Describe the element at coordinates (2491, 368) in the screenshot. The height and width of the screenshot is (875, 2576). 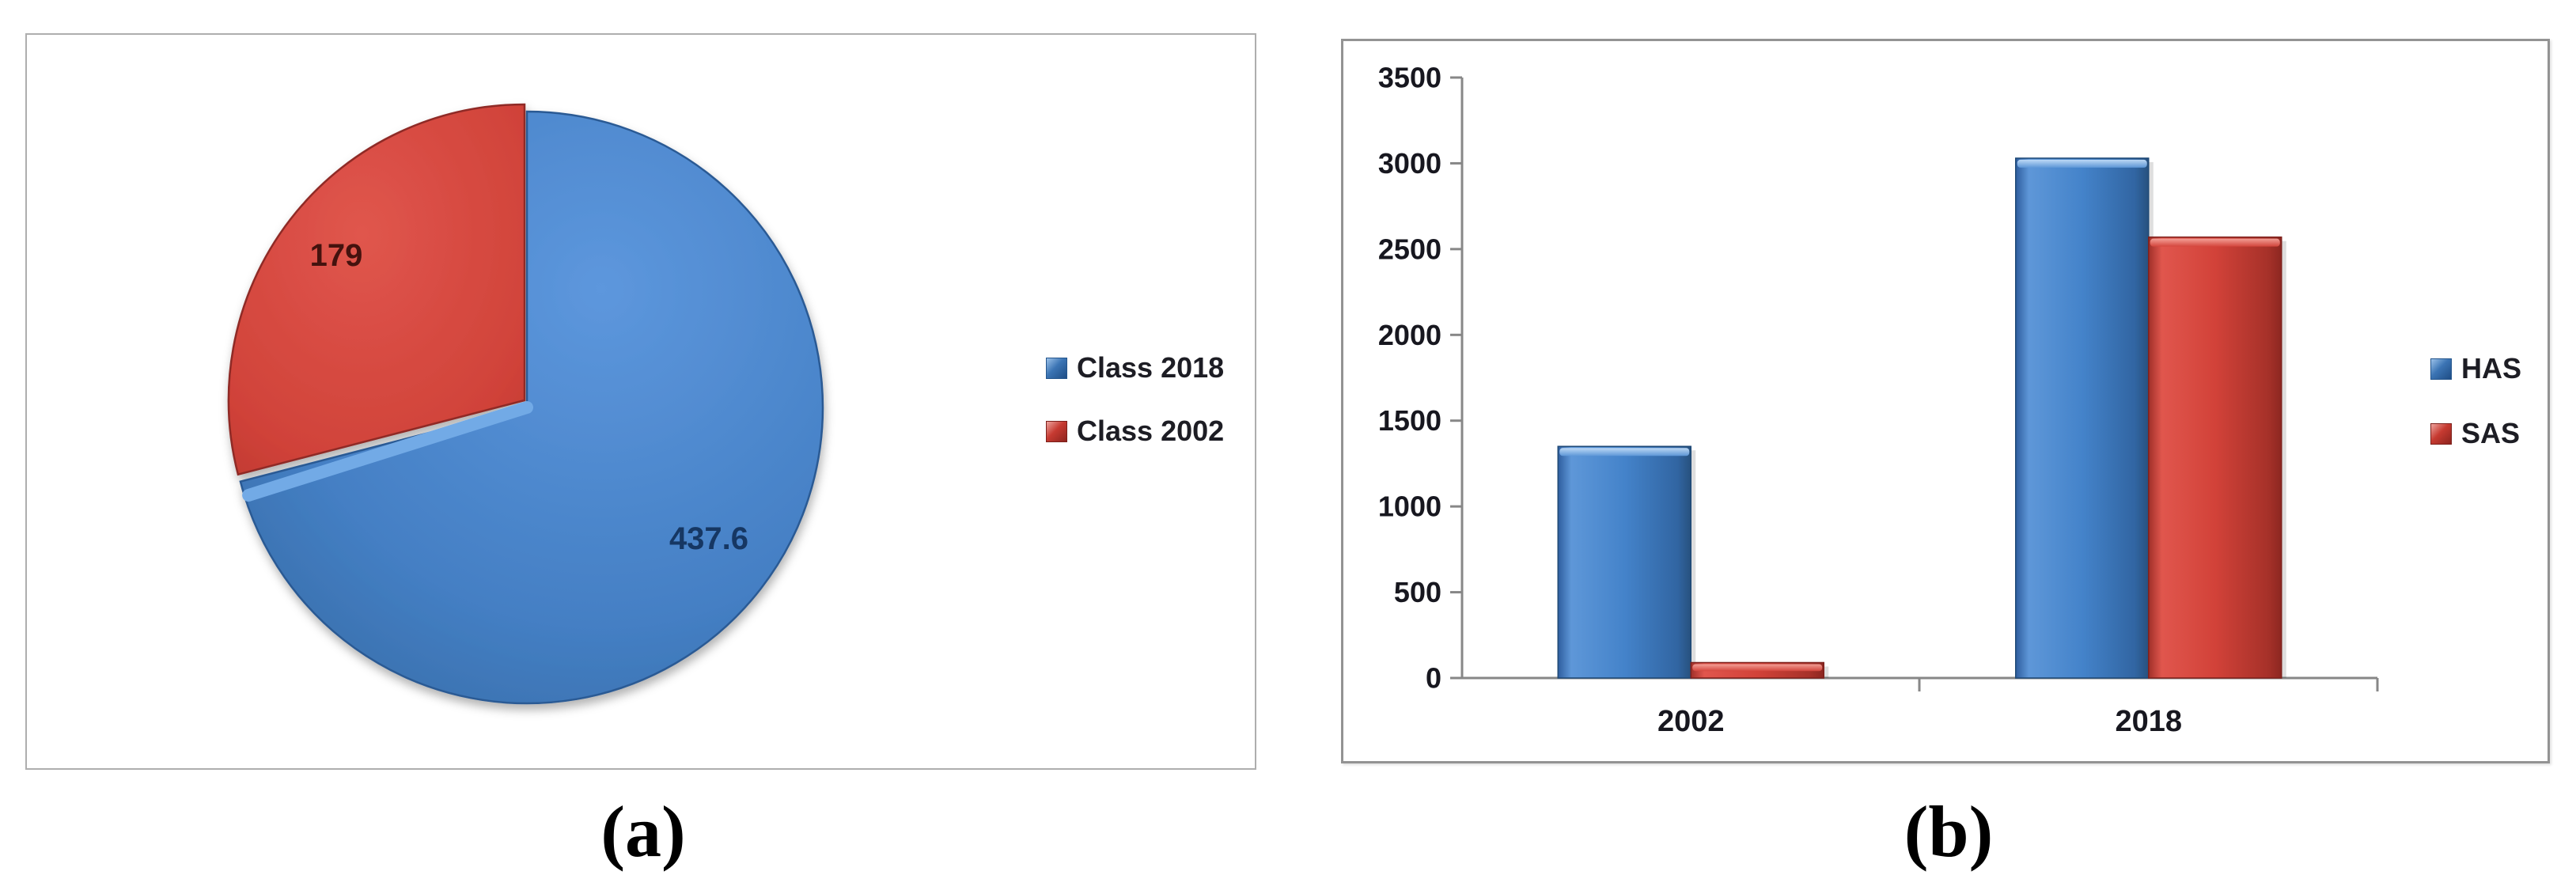
I see `legend-label-has: HAS` at that location.